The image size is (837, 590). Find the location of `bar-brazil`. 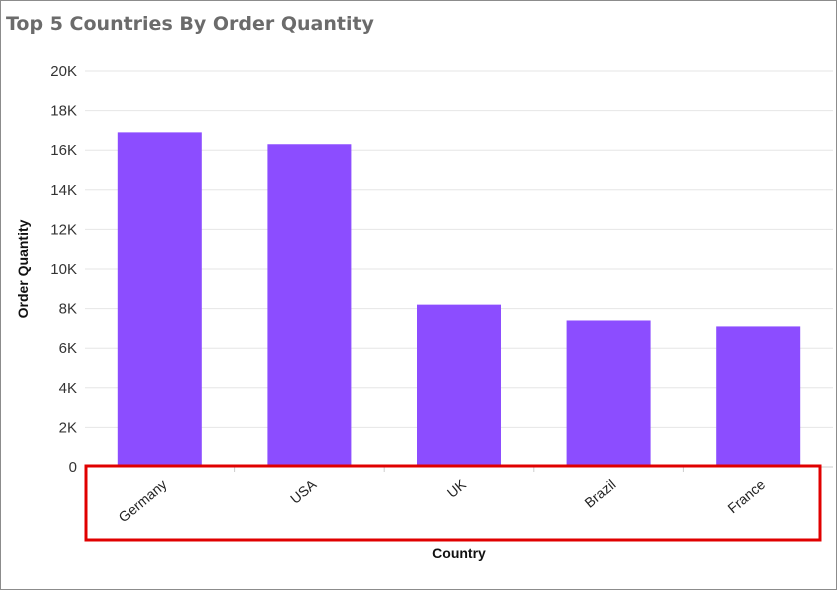

bar-brazil is located at coordinates (608, 393).